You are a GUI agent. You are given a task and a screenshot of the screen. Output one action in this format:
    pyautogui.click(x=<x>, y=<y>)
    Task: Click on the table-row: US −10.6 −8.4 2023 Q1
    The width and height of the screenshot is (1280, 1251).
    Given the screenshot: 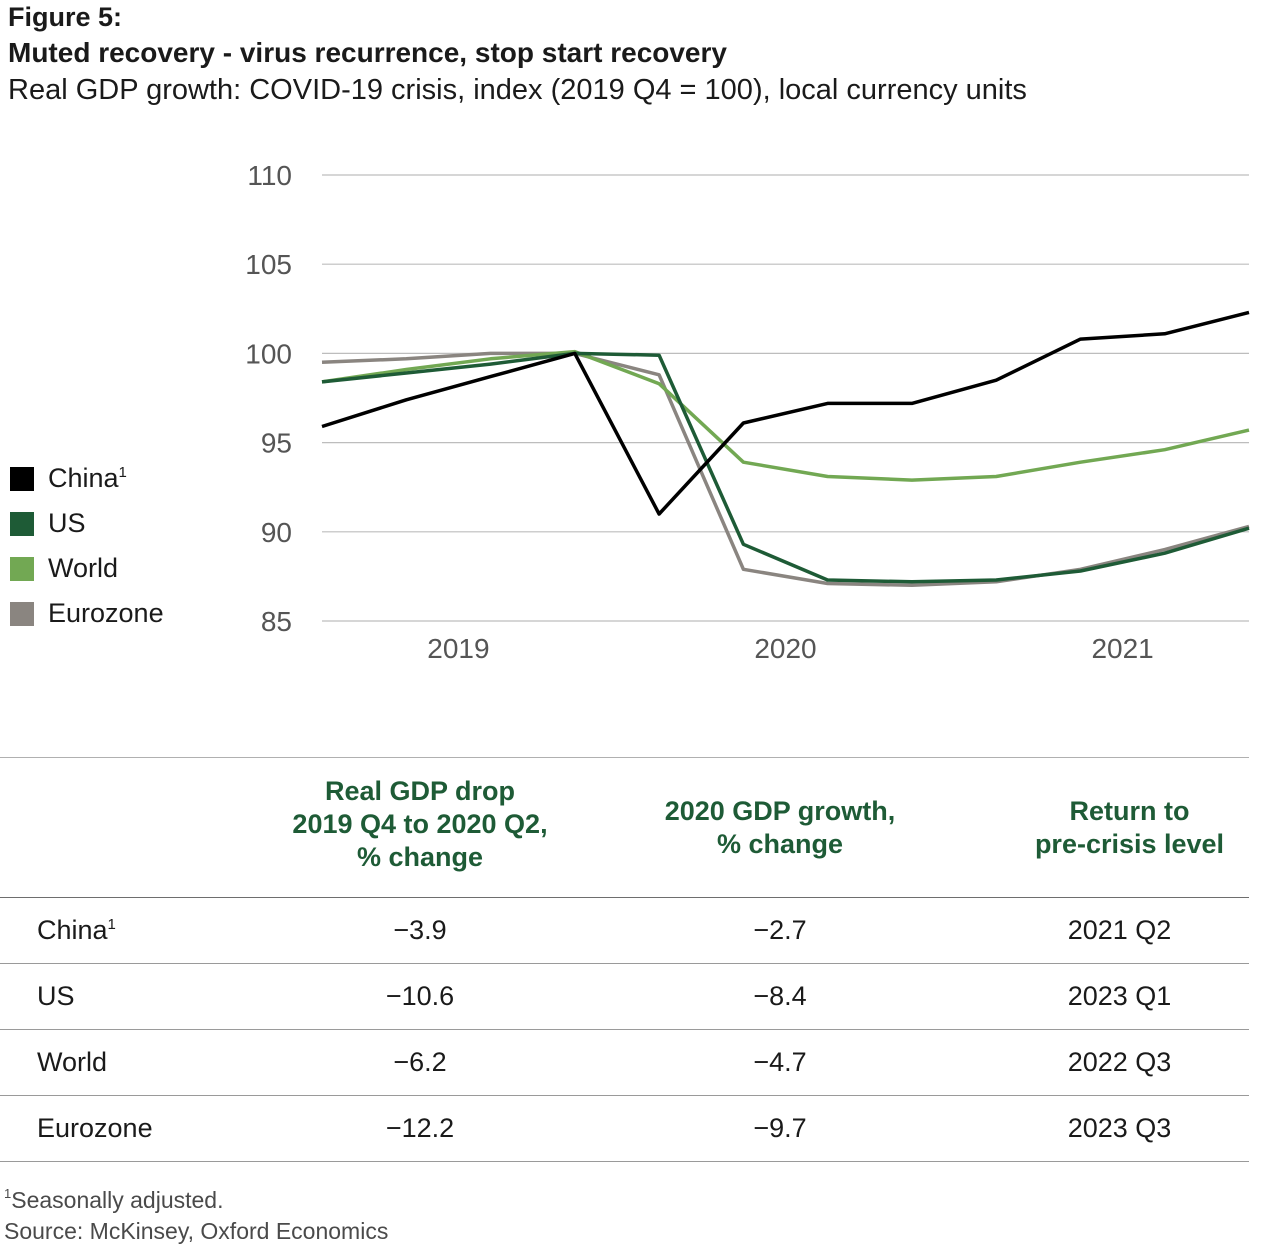 What is the action you would take?
    pyautogui.click(x=624, y=996)
    